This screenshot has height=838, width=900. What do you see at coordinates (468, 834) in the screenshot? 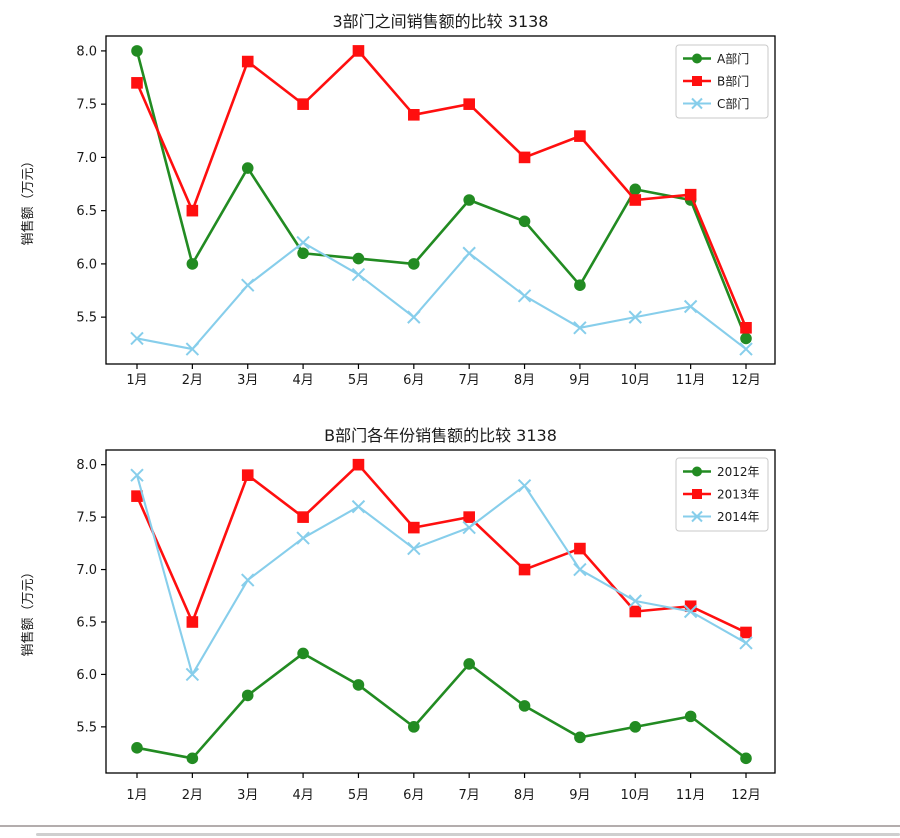
I see `horizontal-scrollbar` at bounding box center [468, 834].